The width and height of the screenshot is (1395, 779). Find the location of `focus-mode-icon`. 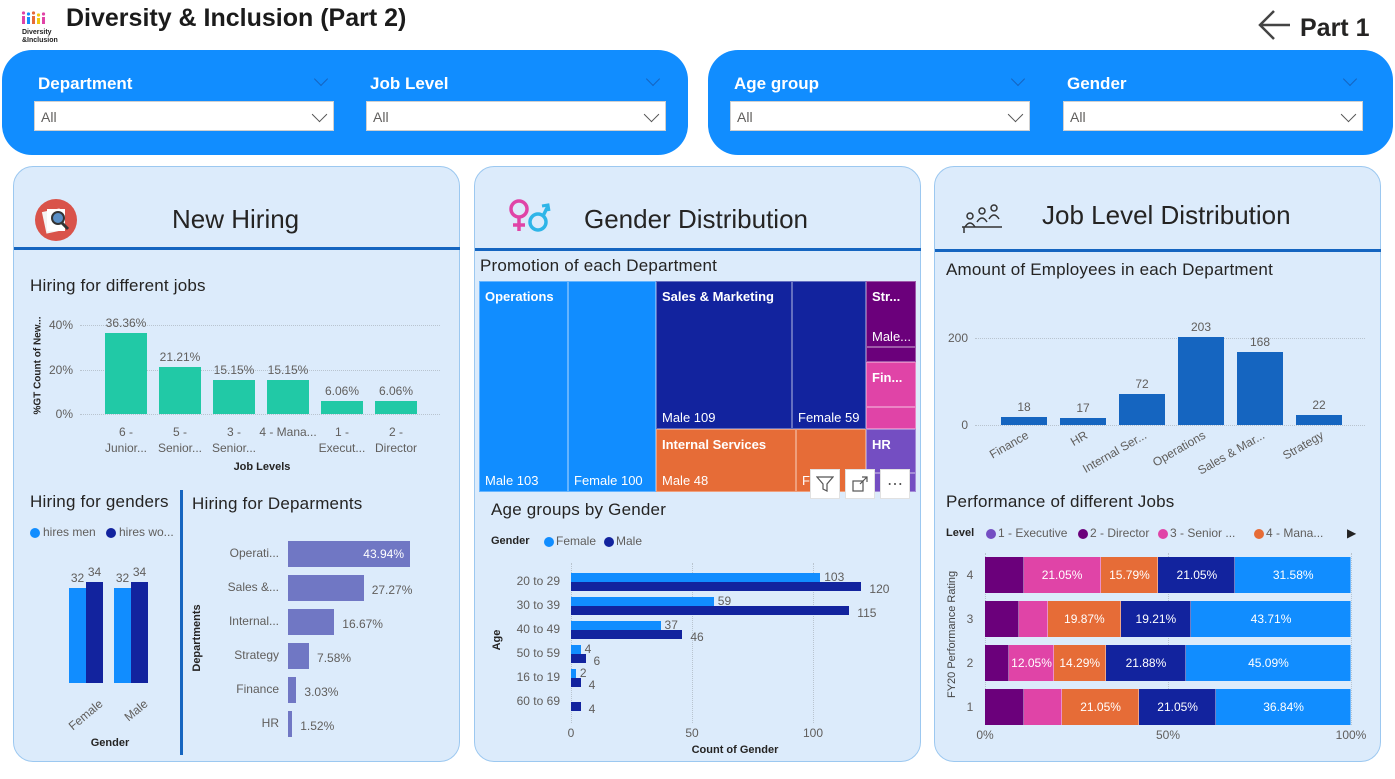

focus-mode-icon is located at coordinates (860, 484).